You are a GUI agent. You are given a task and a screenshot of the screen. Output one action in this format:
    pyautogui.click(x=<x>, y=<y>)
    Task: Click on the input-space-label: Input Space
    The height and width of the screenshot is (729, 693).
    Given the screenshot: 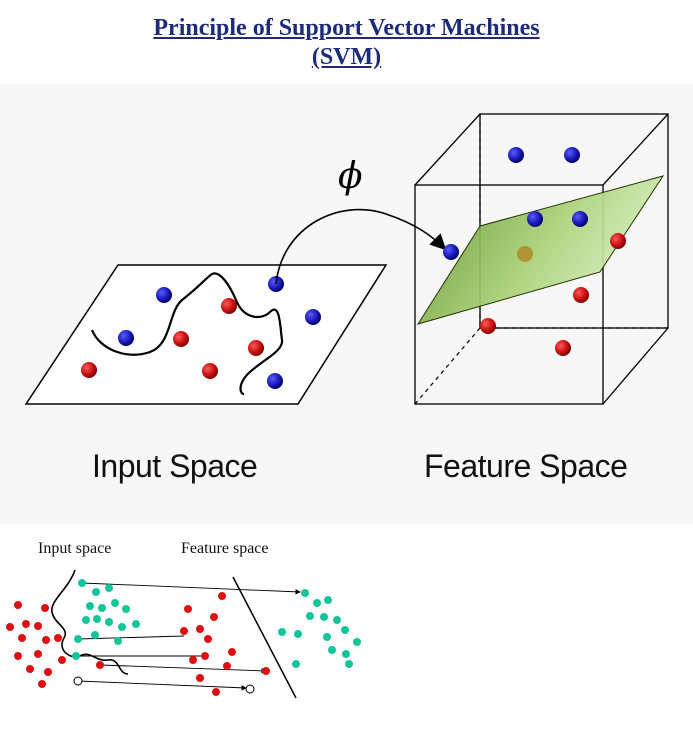 What is the action you would take?
    pyautogui.click(x=175, y=466)
    